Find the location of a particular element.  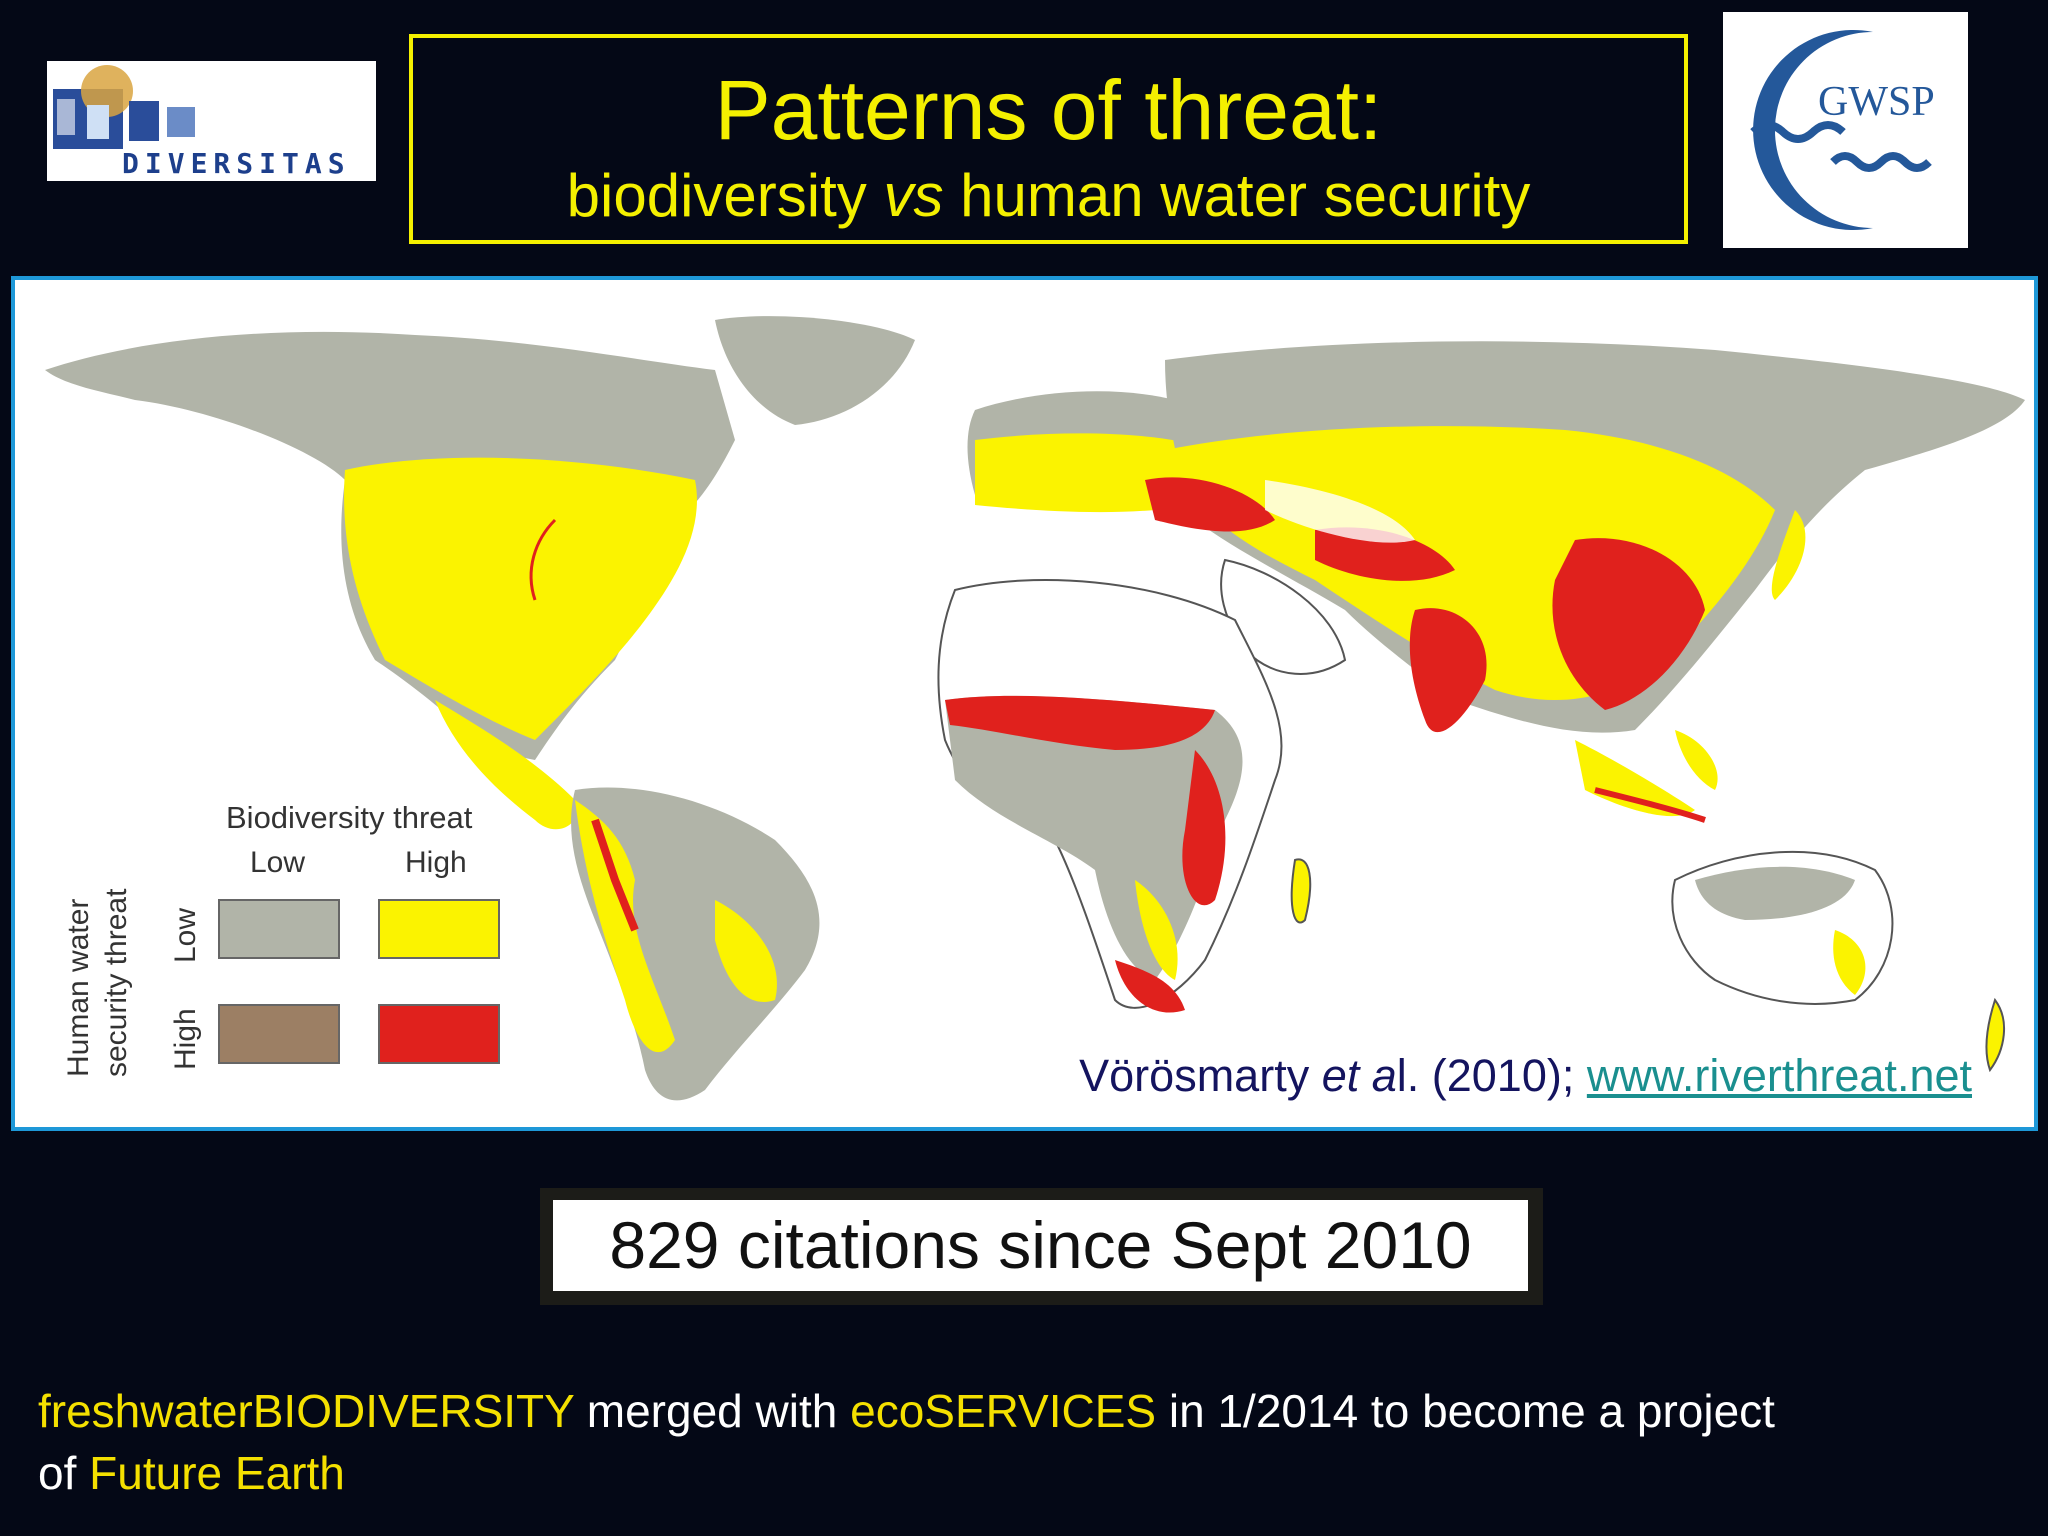

citations-count: 829 citations since Sept 2010 is located at coordinates (1040, 1245).